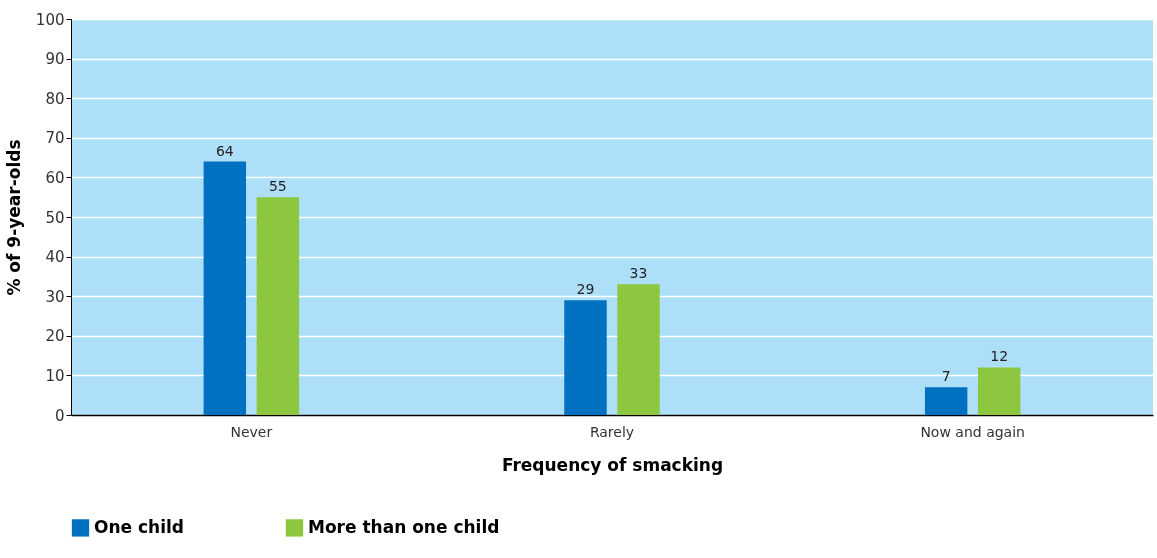 This screenshot has height=558, width=1157. I want to click on y-tick-label: 30, so click(55, 296).